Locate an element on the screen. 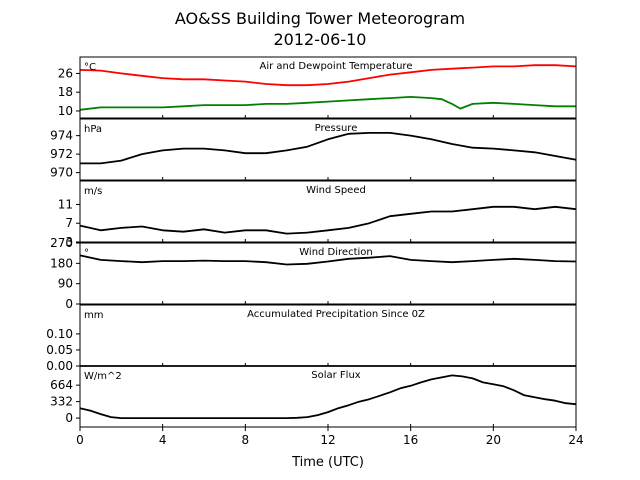  y-tick-label: 0.05 is located at coordinates (59, 350).